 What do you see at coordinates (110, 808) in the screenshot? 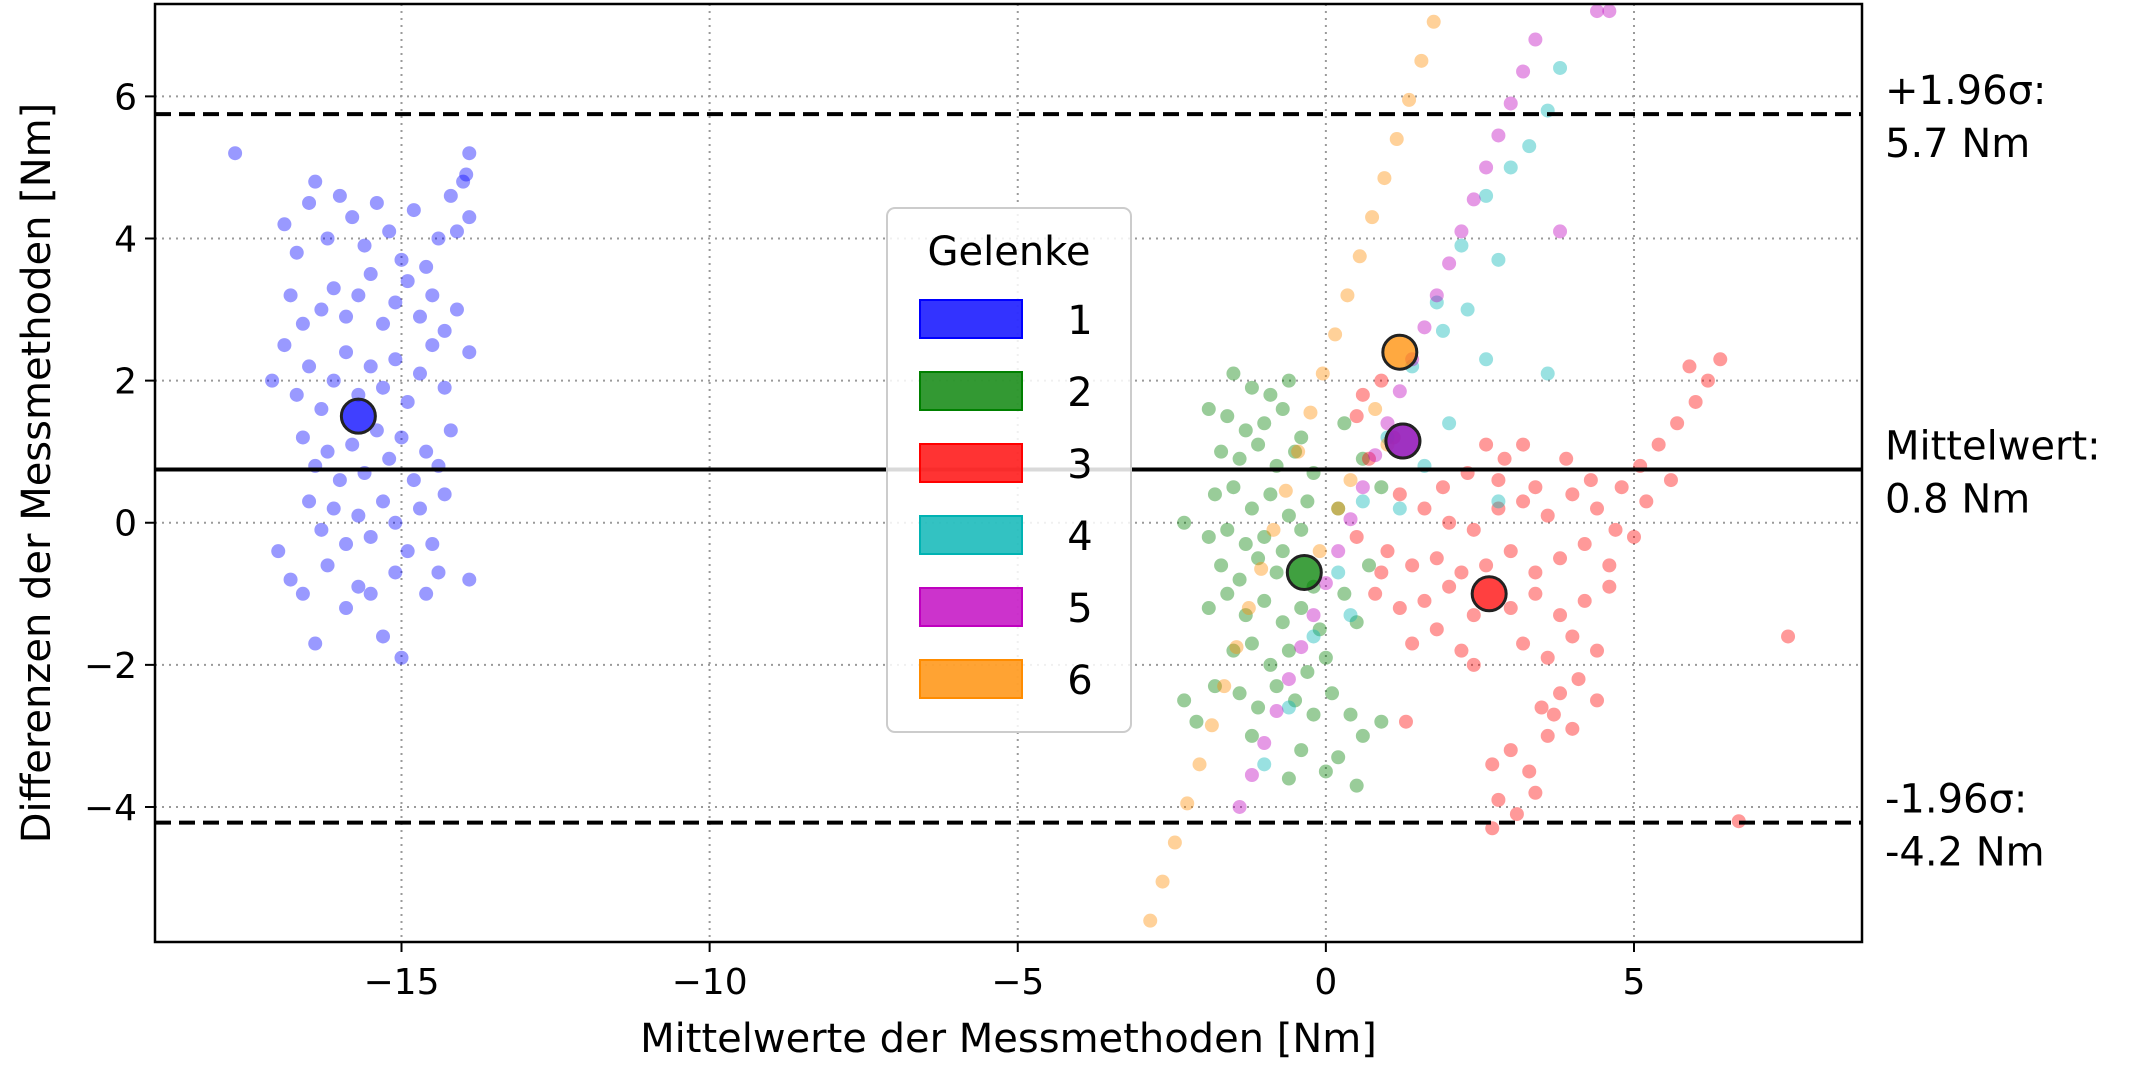
I see `y-tick-label: −4` at bounding box center [110, 808].